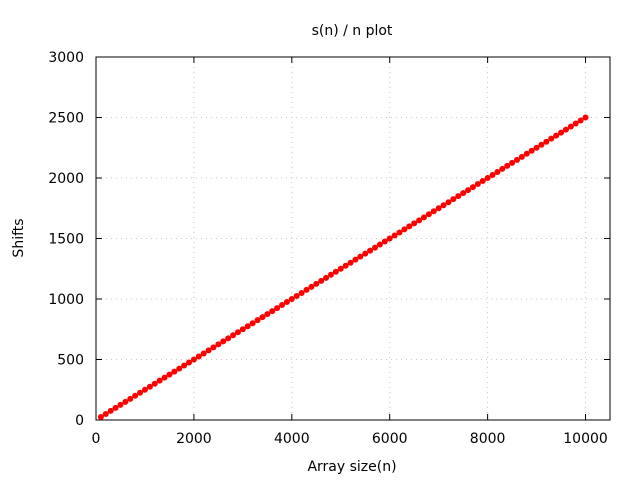 This screenshot has height=480, width=640. I want to click on chart-title: s(n) / n plot, so click(352, 31).